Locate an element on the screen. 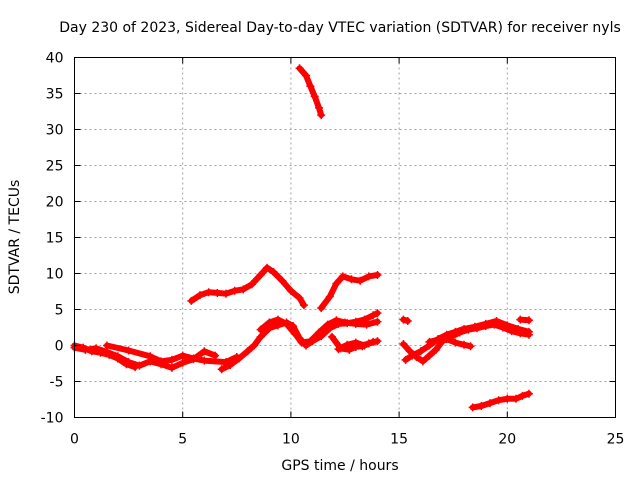  y-tick-label: 15 is located at coordinates (55, 239).